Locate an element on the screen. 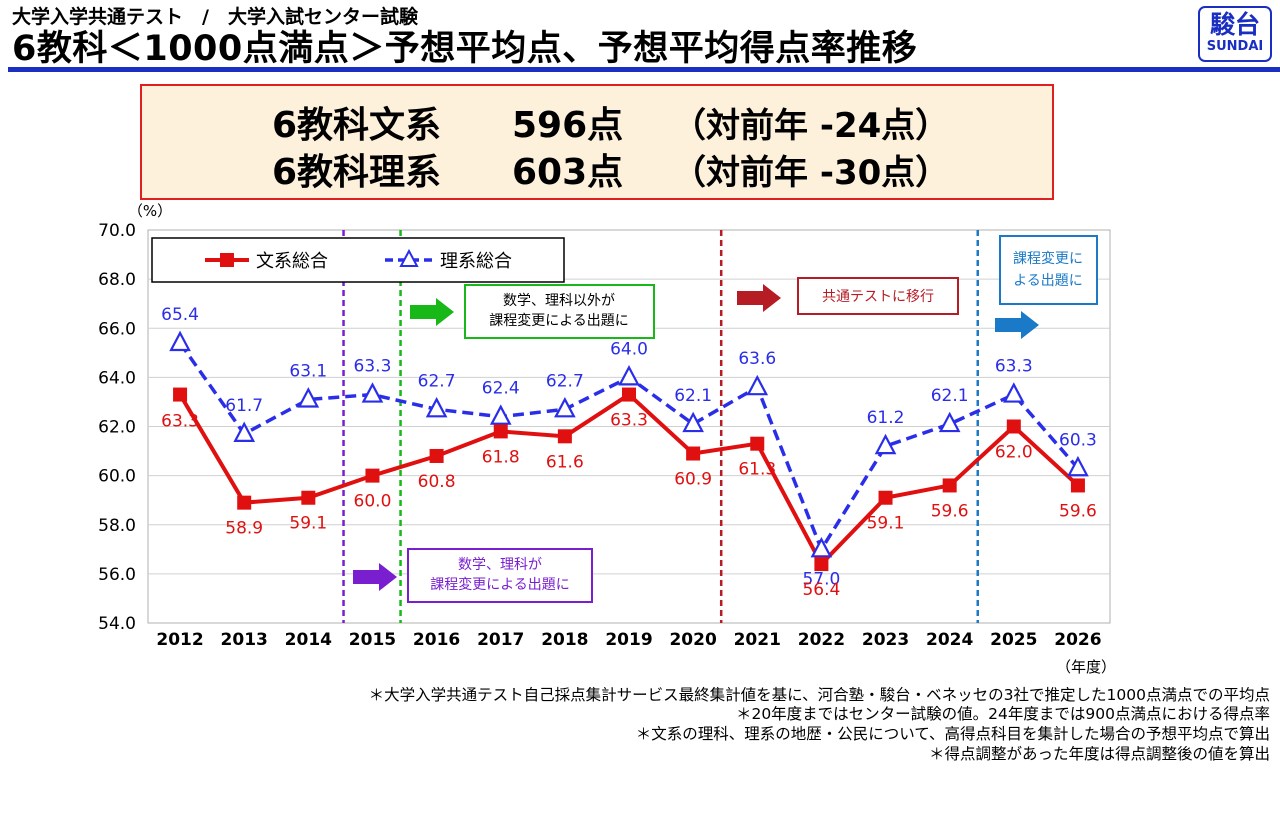 This screenshot has height=838, width=1280. x-tick-label: 2025 is located at coordinates (1013, 640).